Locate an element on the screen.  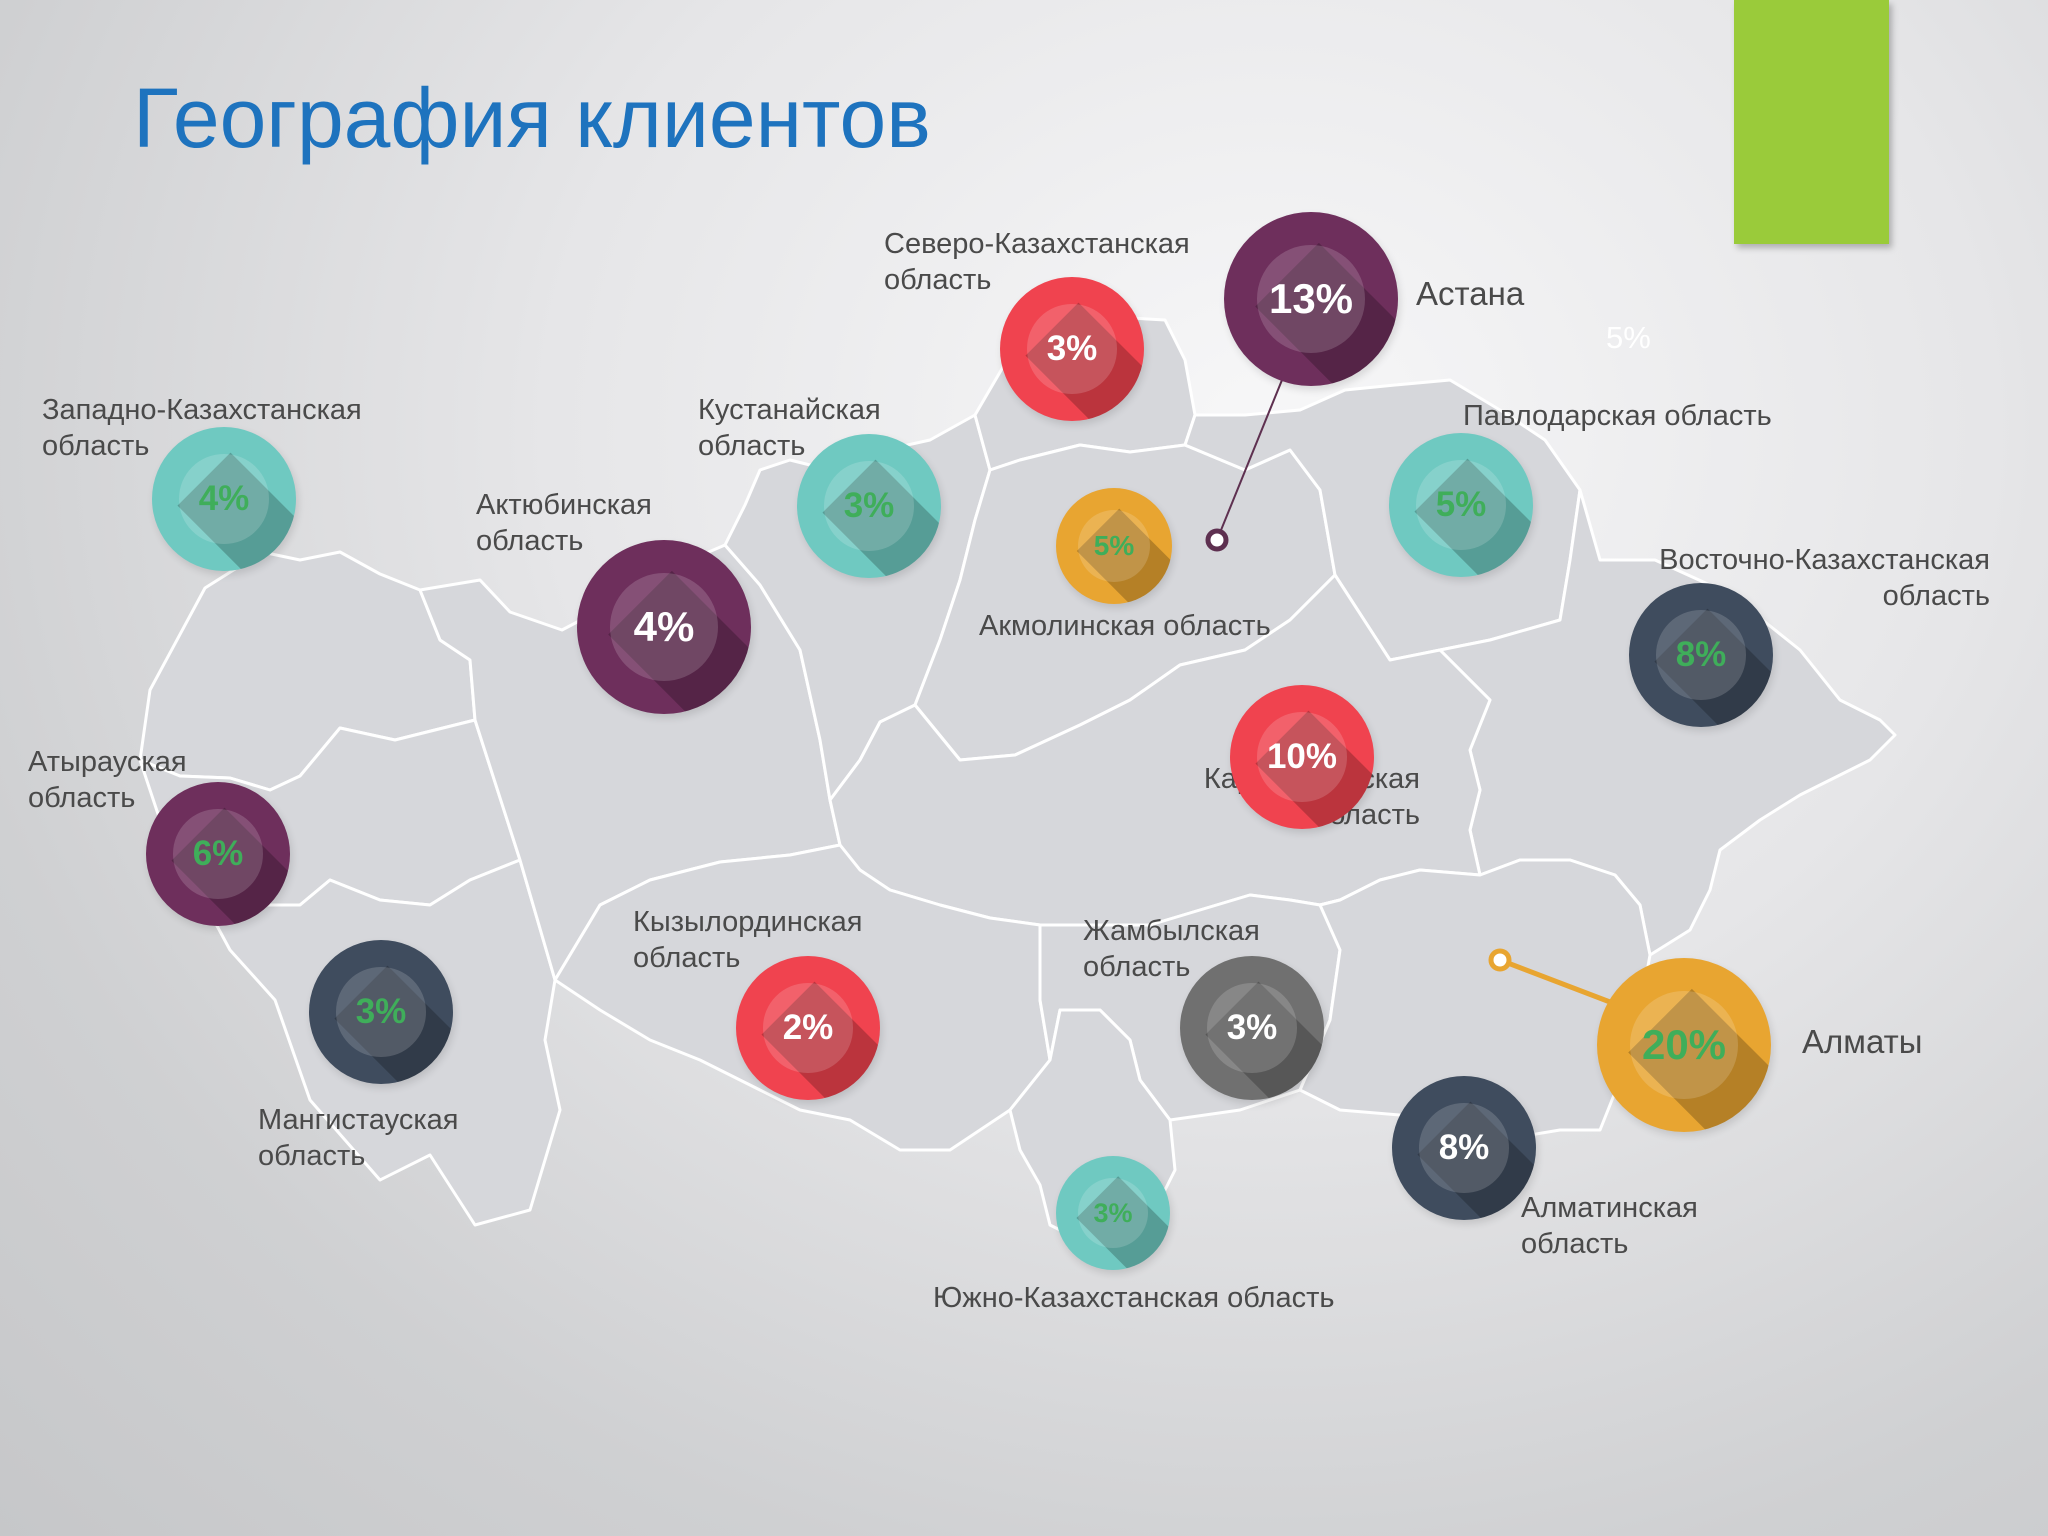
bubble-alm-obl-value: 8% is located at coordinates (1464, 1147).